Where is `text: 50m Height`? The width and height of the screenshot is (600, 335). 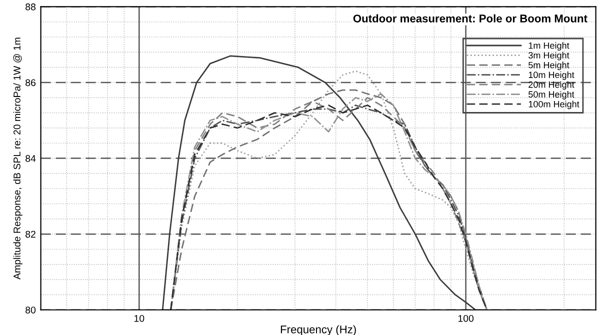 text: 50m Height is located at coordinates (551, 95).